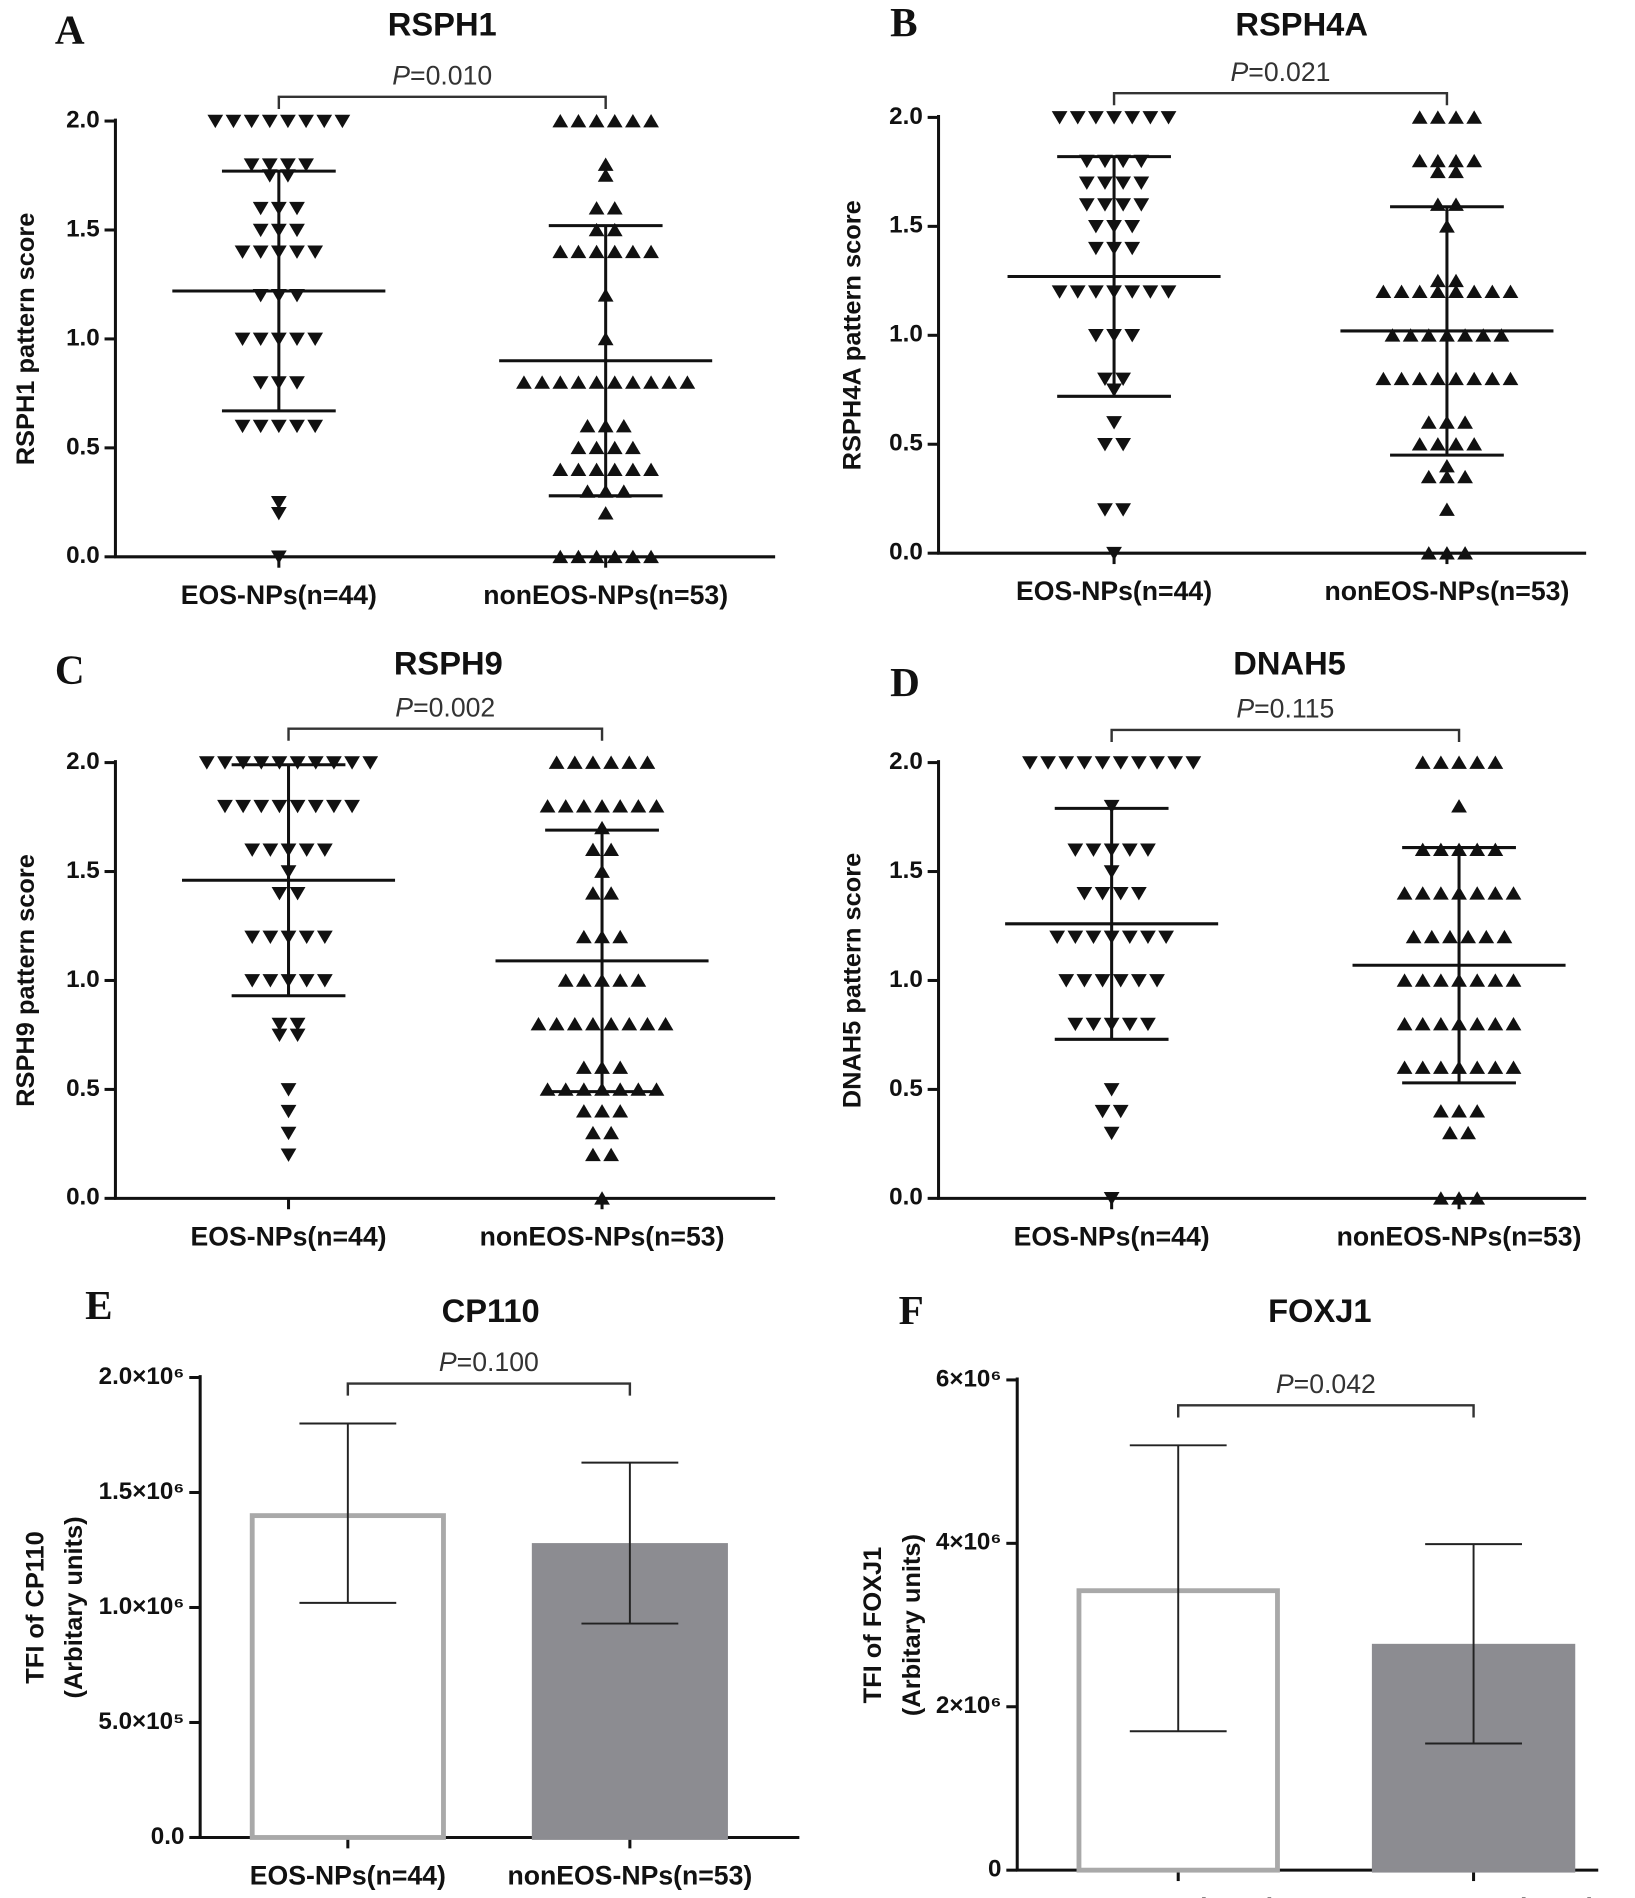 This screenshot has height=1898, width=1635. What do you see at coordinates (491, 1310) in the screenshot?
I see `panel-title: CP110` at bounding box center [491, 1310].